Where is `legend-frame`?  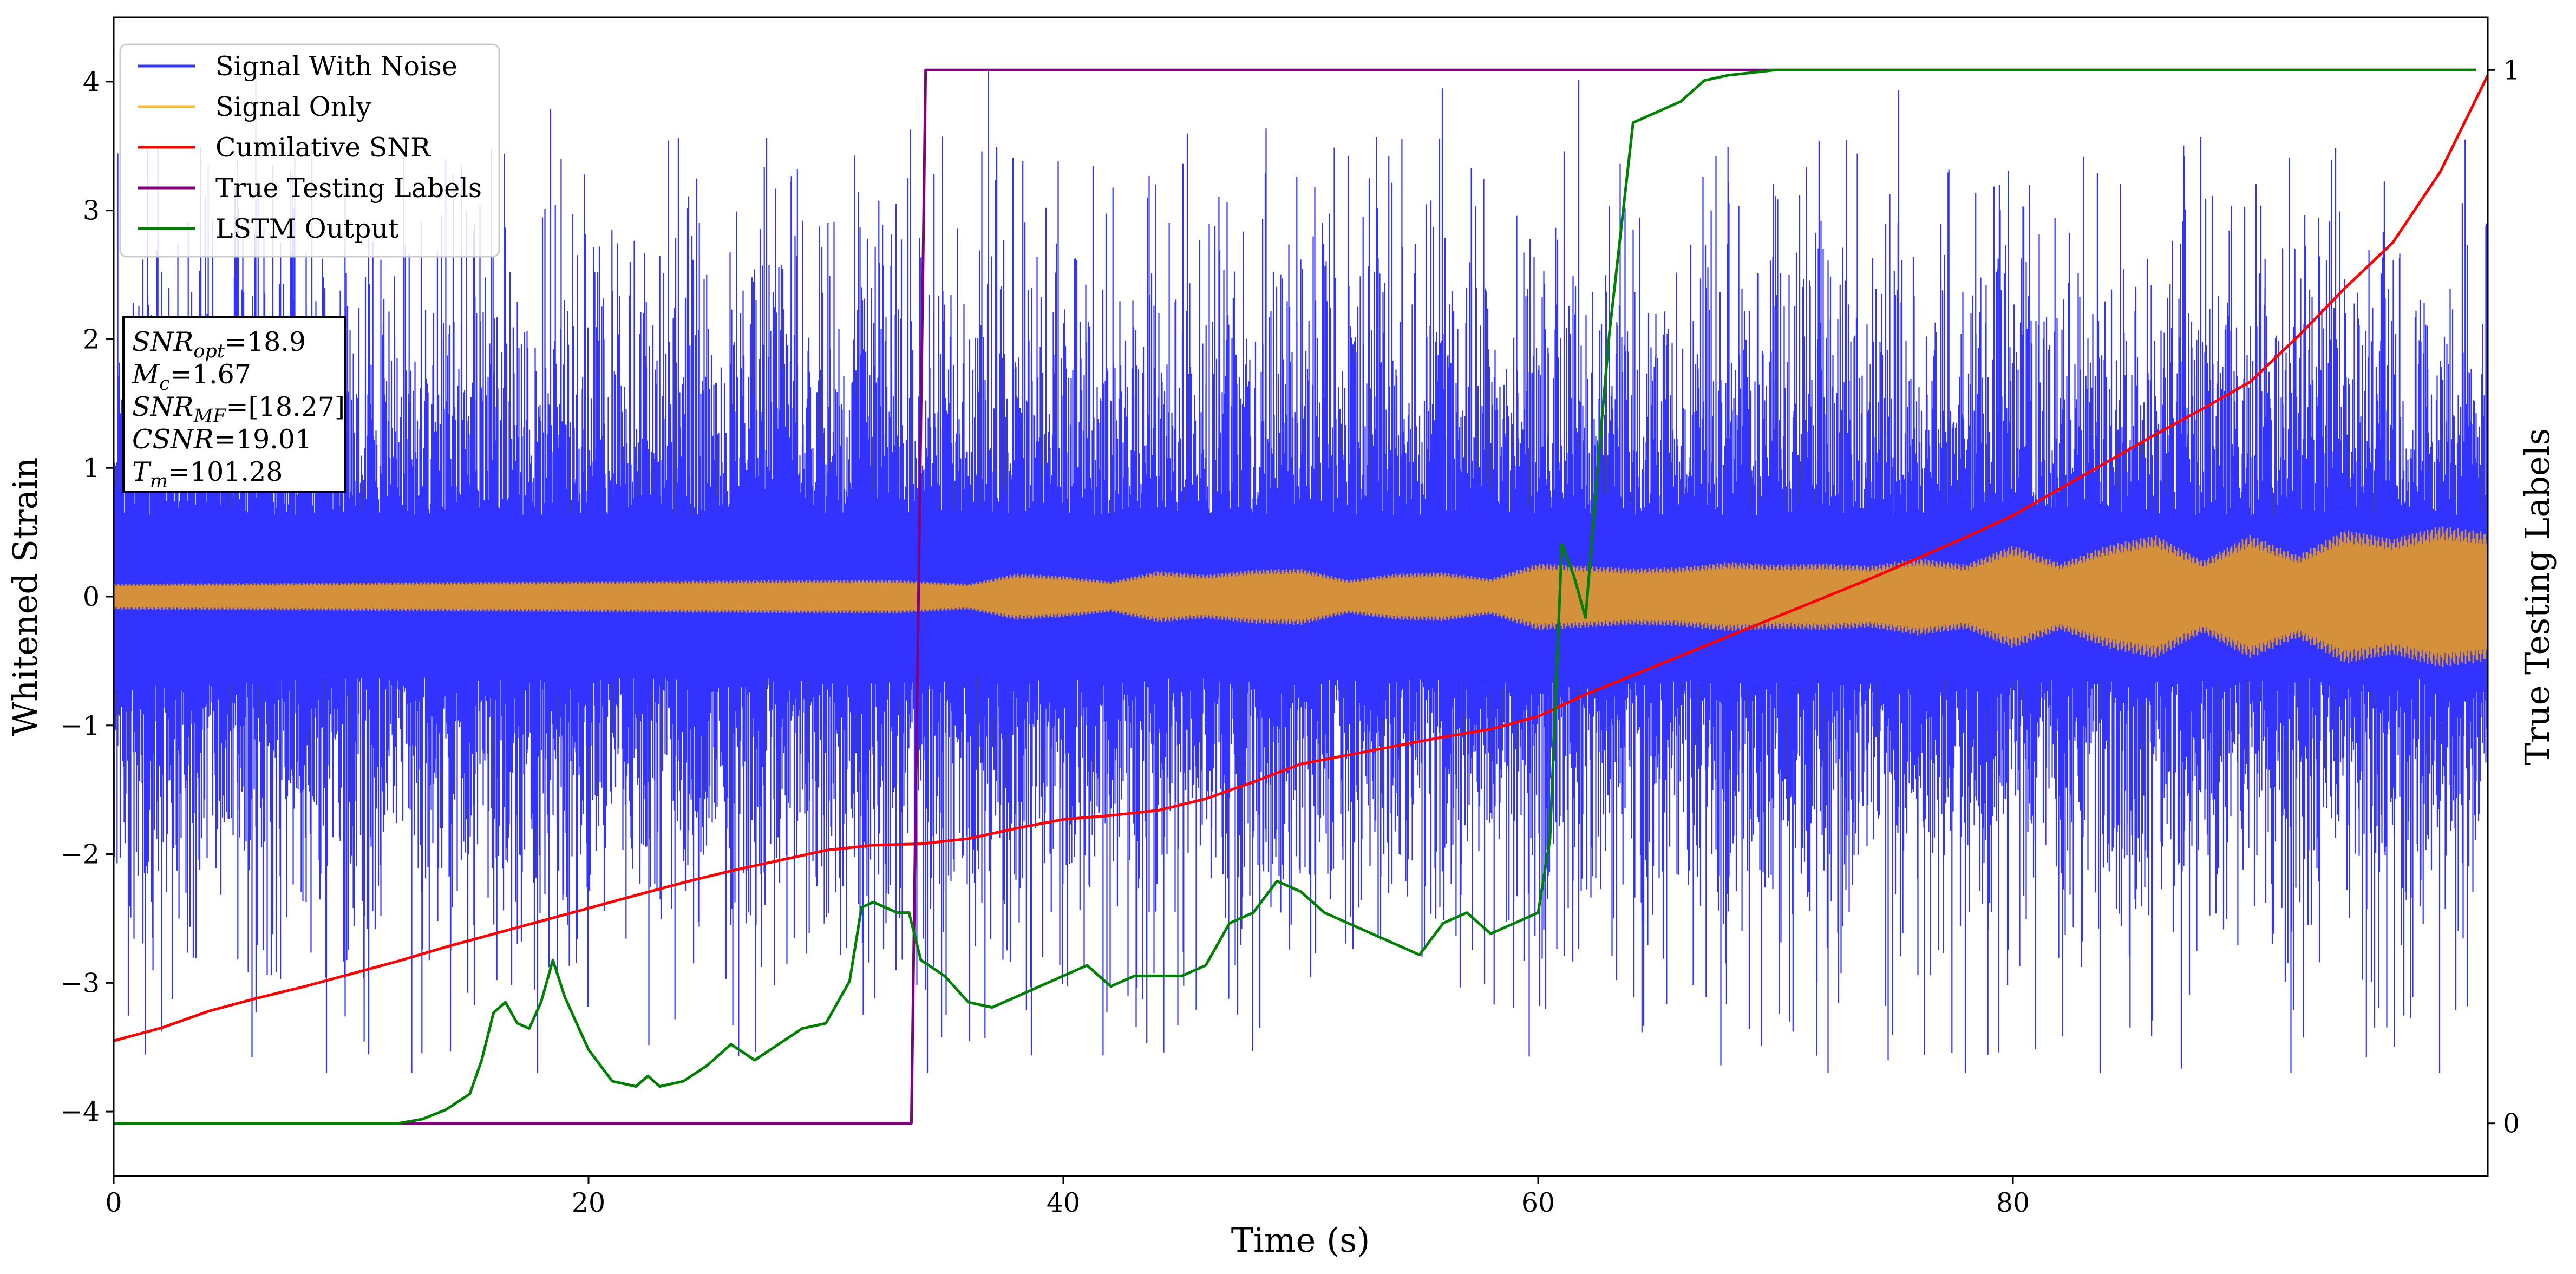 legend-frame is located at coordinates (309, 150).